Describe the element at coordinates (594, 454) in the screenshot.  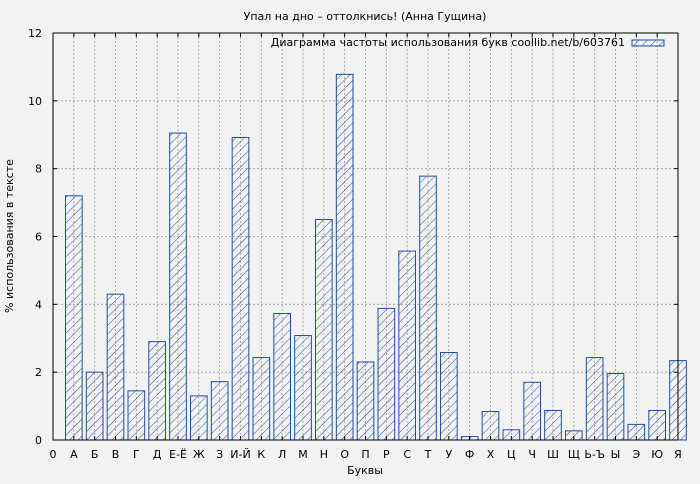
I see `x-tick-label: Ь-Ъ` at that location.